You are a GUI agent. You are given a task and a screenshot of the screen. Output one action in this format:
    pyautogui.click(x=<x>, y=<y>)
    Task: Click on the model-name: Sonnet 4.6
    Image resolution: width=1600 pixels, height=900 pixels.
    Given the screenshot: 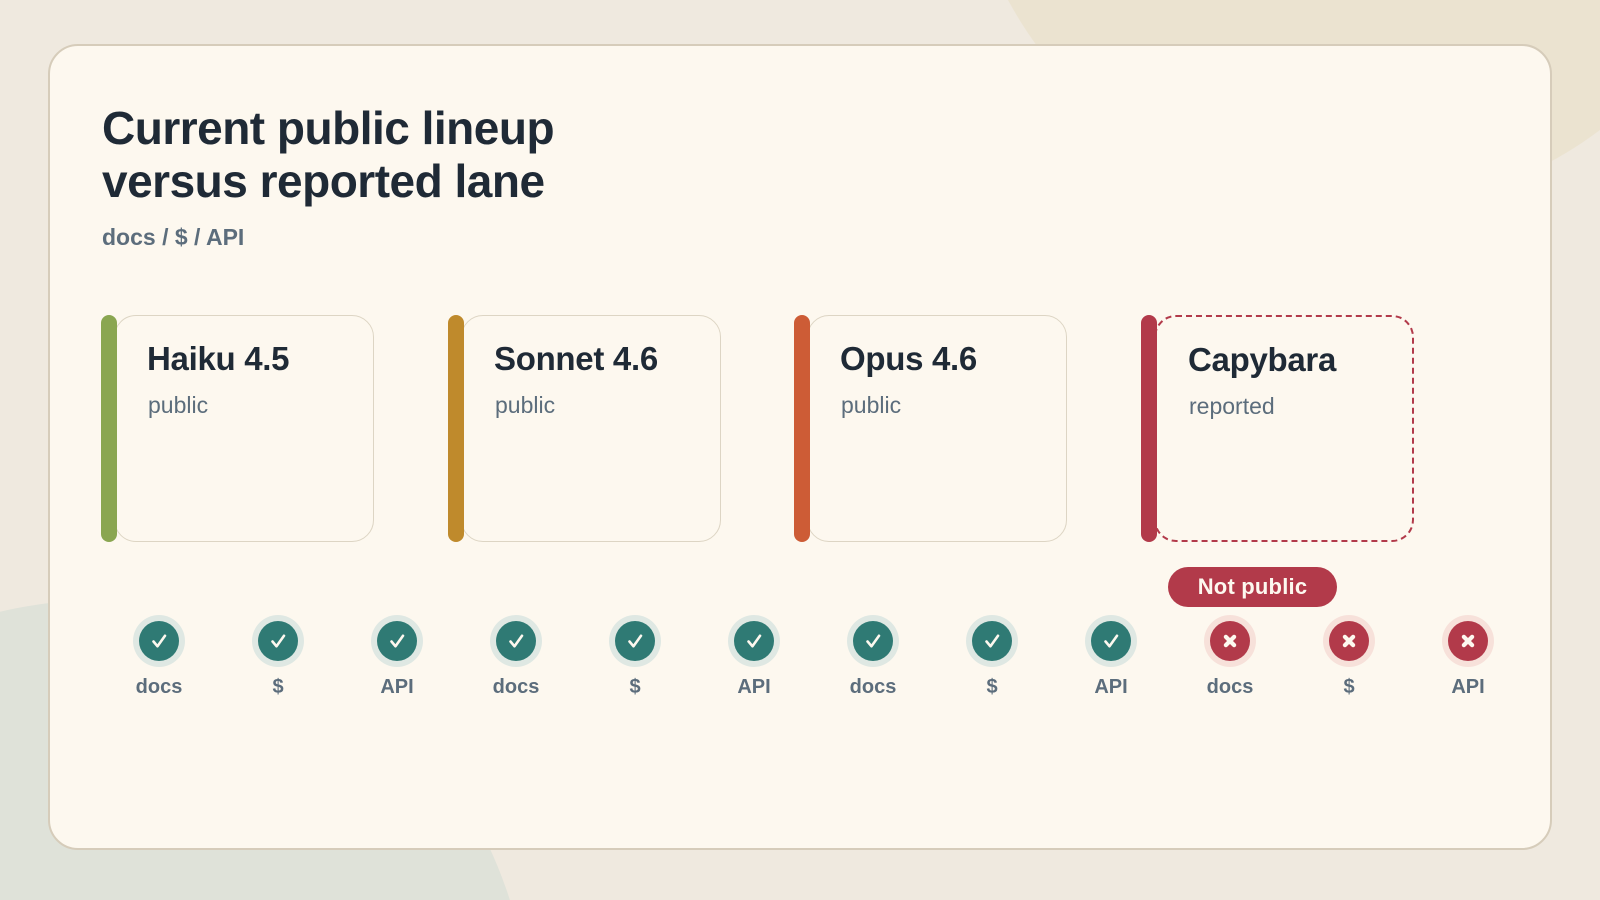 What is the action you would take?
    pyautogui.click(x=576, y=358)
    